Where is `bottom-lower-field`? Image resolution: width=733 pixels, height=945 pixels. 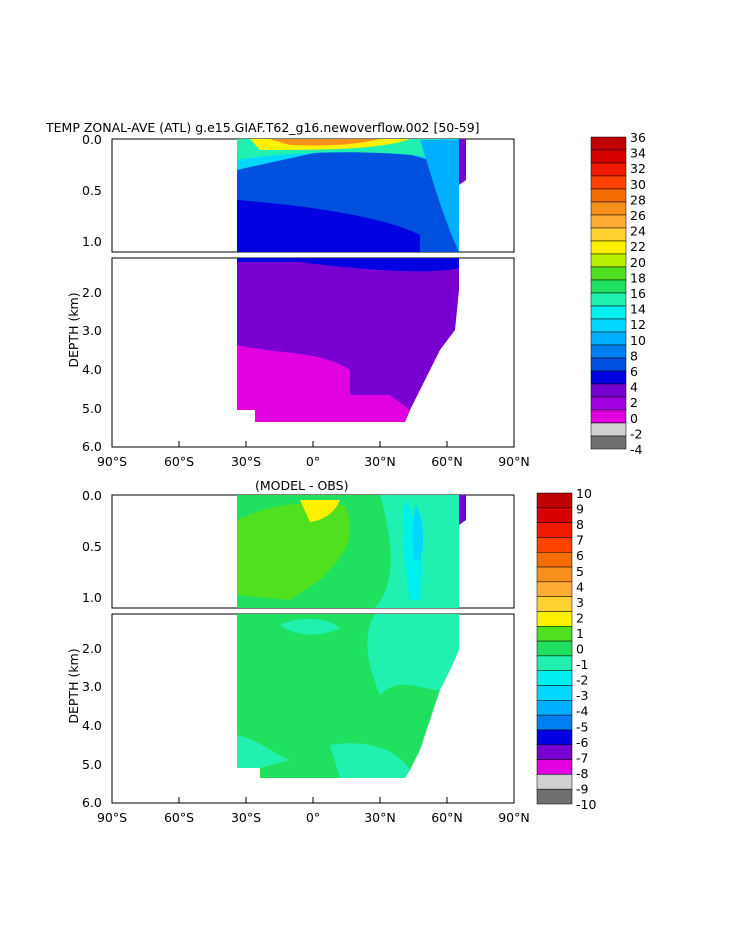
bottom-lower-field is located at coordinates (348, 696).